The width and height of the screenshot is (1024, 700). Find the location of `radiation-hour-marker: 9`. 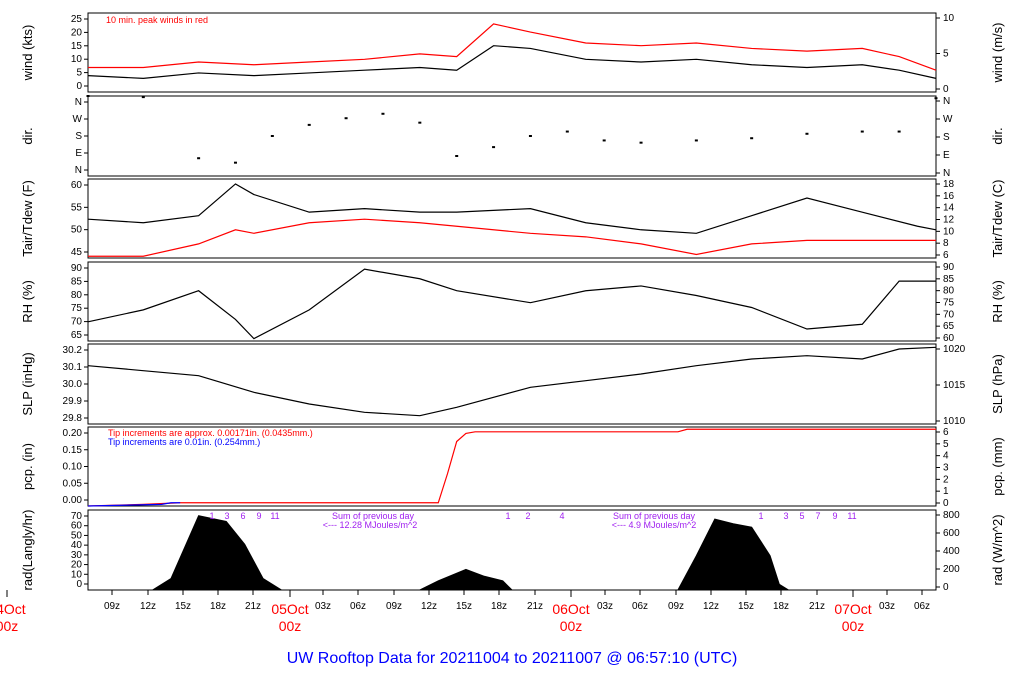

radiation-hour-marker: 9 is located at coordinates (834, 516).